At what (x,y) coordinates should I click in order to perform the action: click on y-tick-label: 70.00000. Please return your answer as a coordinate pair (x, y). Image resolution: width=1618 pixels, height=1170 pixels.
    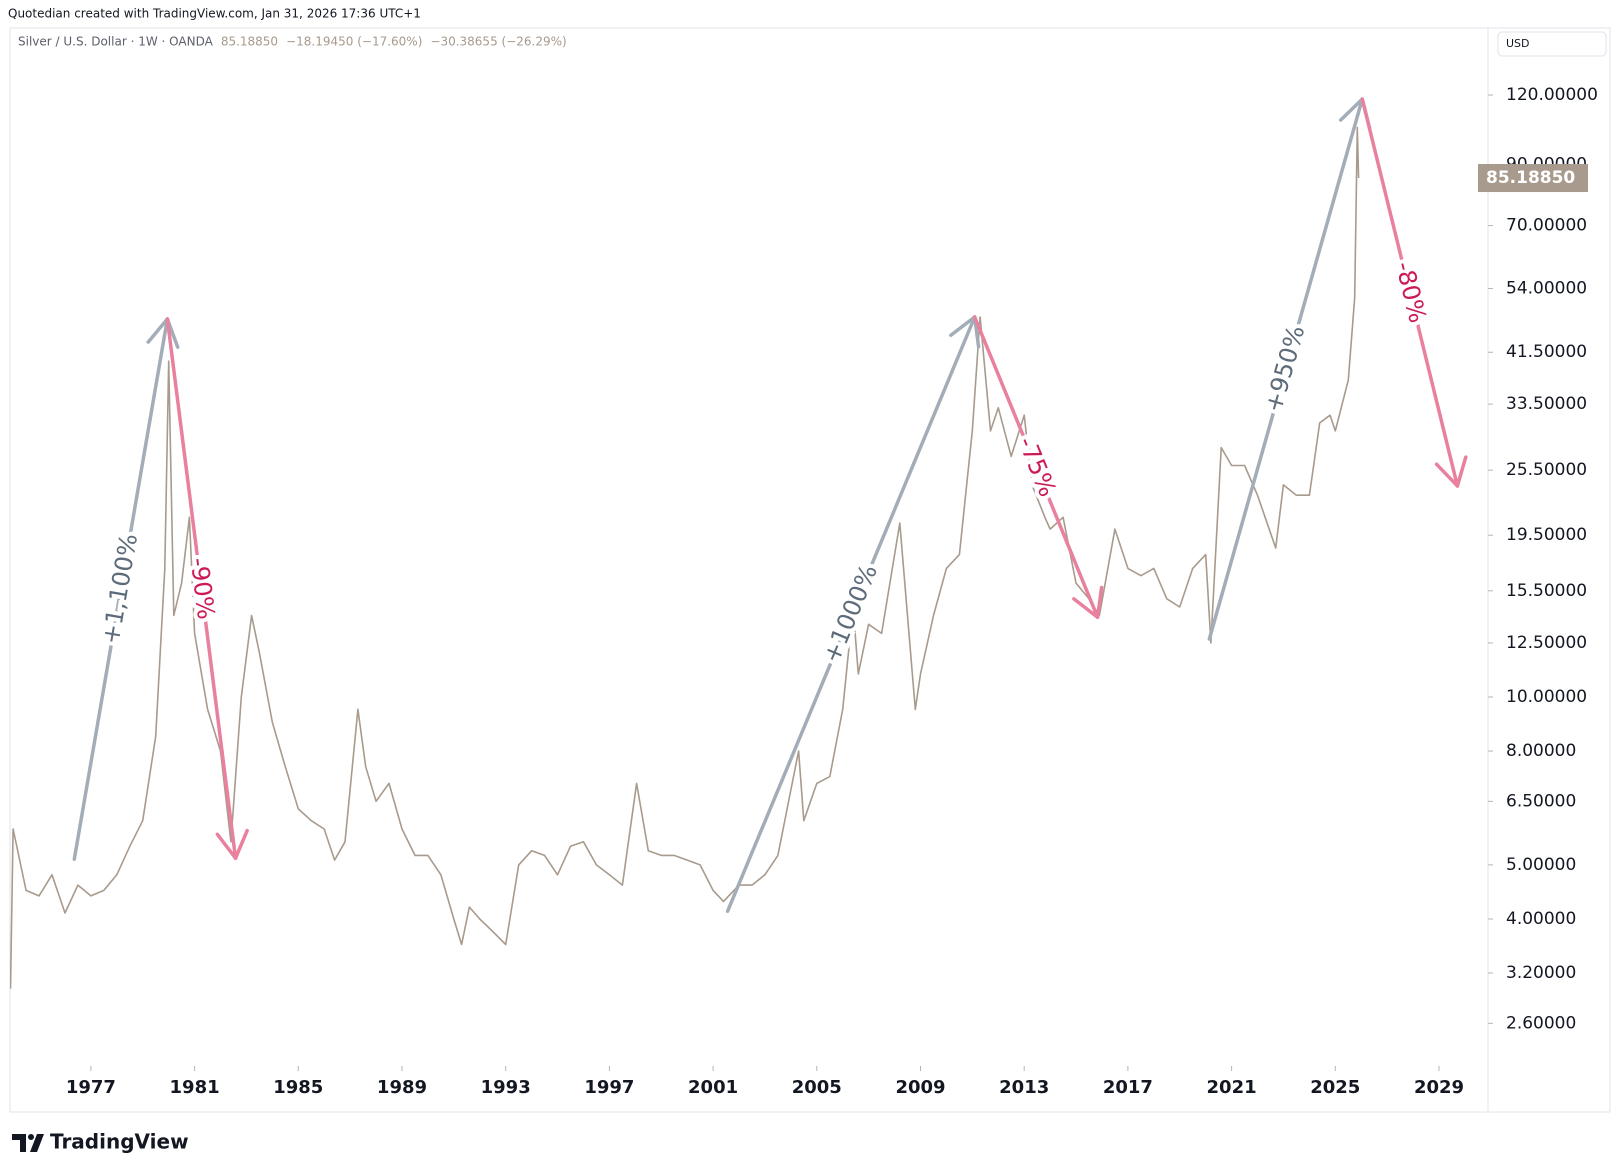
    Looking at the image, I should click on (1546, 226).